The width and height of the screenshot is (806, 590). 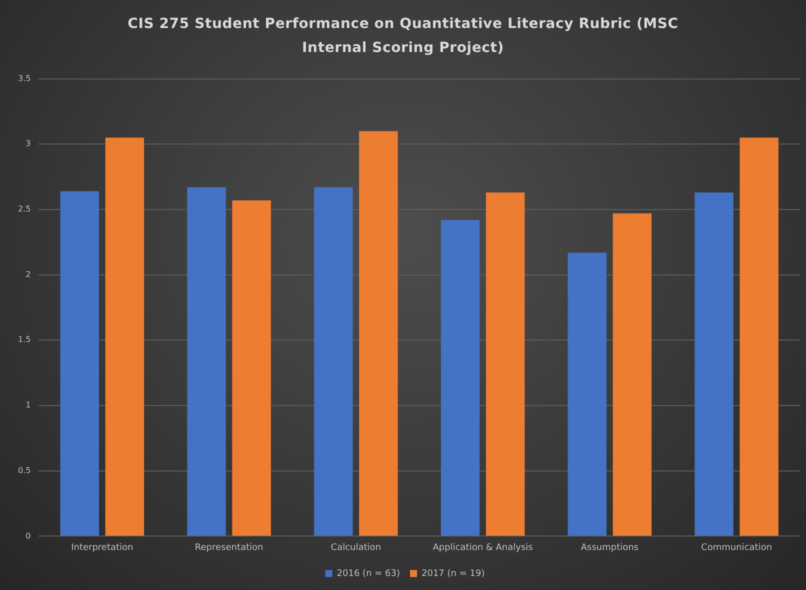 What do you see at coordinates (483, 547) in the screenshot?
I see `x-tick-label: Application & Analysis` at bounding box center [483, 547].